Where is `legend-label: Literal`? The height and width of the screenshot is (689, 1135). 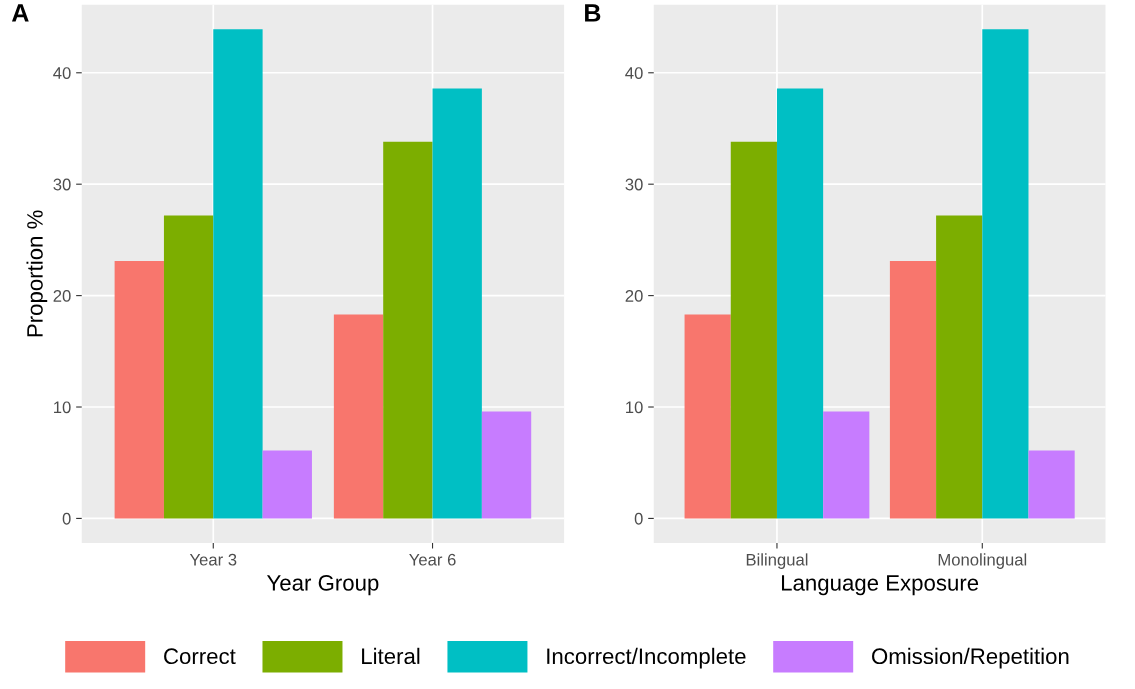
legend-label: Literal is located at coordinates (391, 656).